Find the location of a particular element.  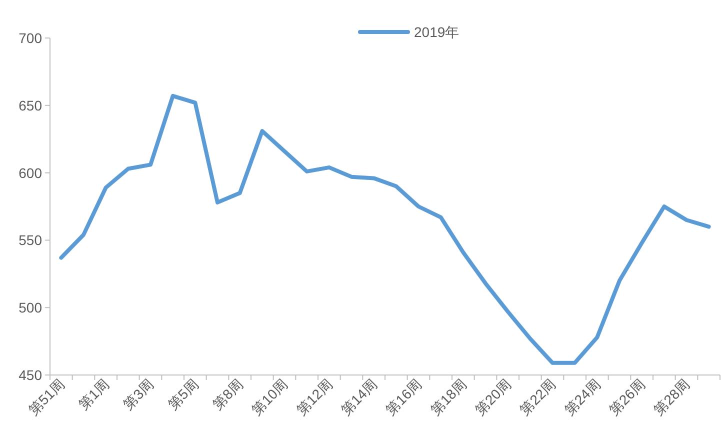

x-tick-label: 第24周 is located at coordinates (582, 397).